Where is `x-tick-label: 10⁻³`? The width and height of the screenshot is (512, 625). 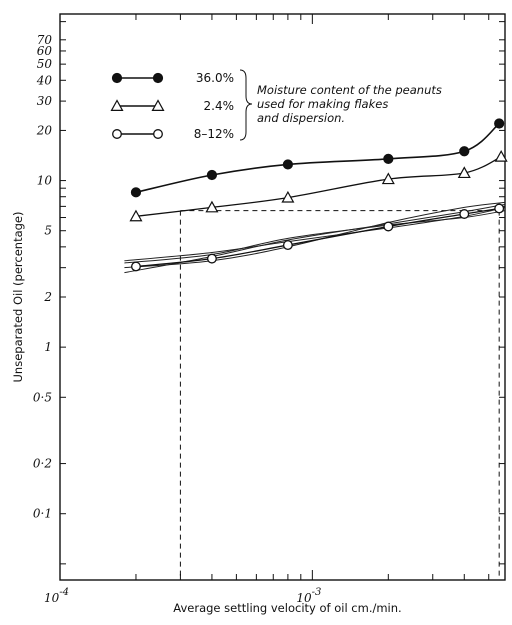 x-tick-label: 10⁻³ is located at coordinates (308, 596).